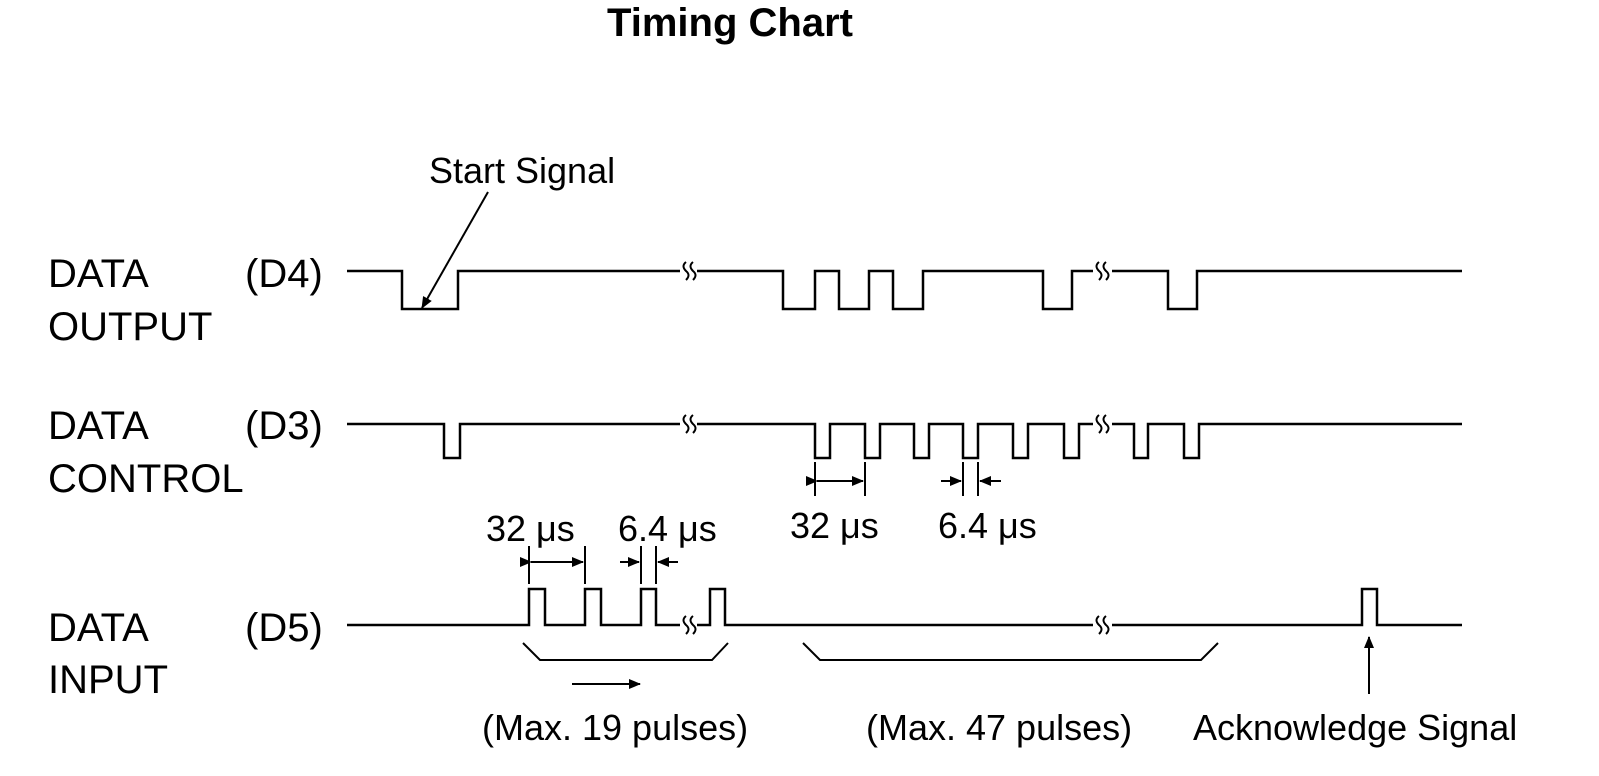 This screenshot has height=776, width=1599. What do you see at coordinates (284, 426) in the screenshot?
I see `control-pin-label: (D3)` at bounding box center [284, 426].